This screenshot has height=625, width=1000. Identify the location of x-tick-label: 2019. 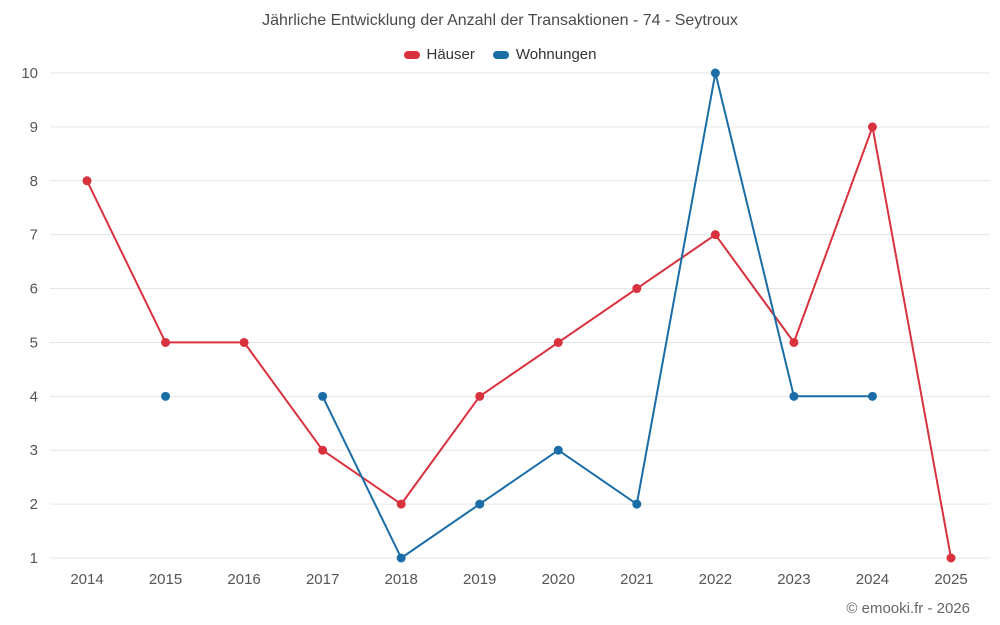
(479, 579).